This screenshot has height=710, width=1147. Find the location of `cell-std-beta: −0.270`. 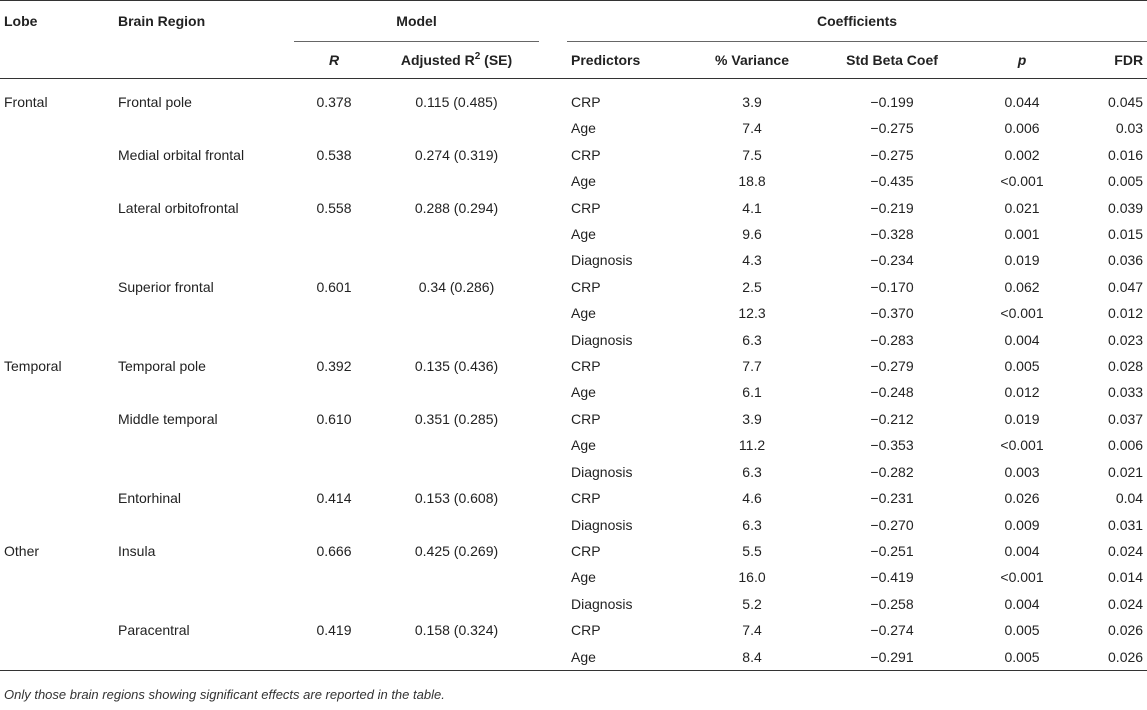

cell-std-beta: −0.270 is located at coordinates (892, 524).